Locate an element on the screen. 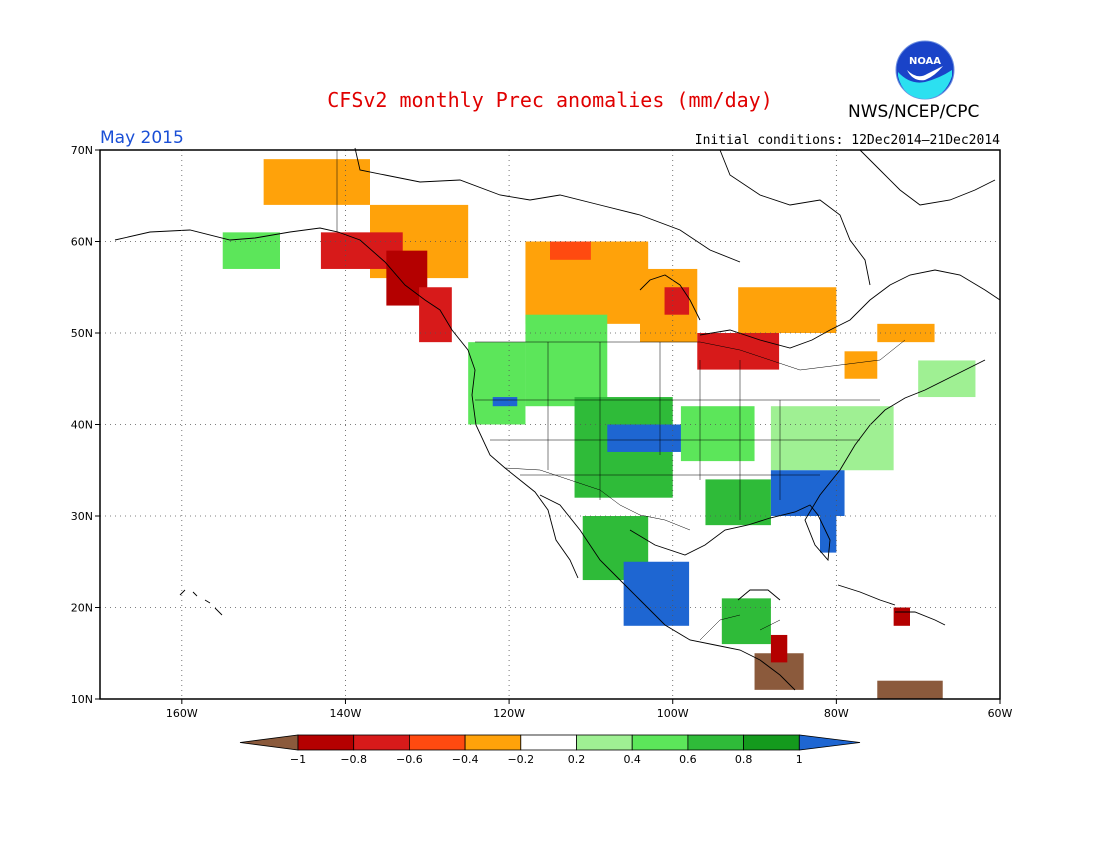  lon-tick-label-5: 60W is located at coordinates (1000, 713).